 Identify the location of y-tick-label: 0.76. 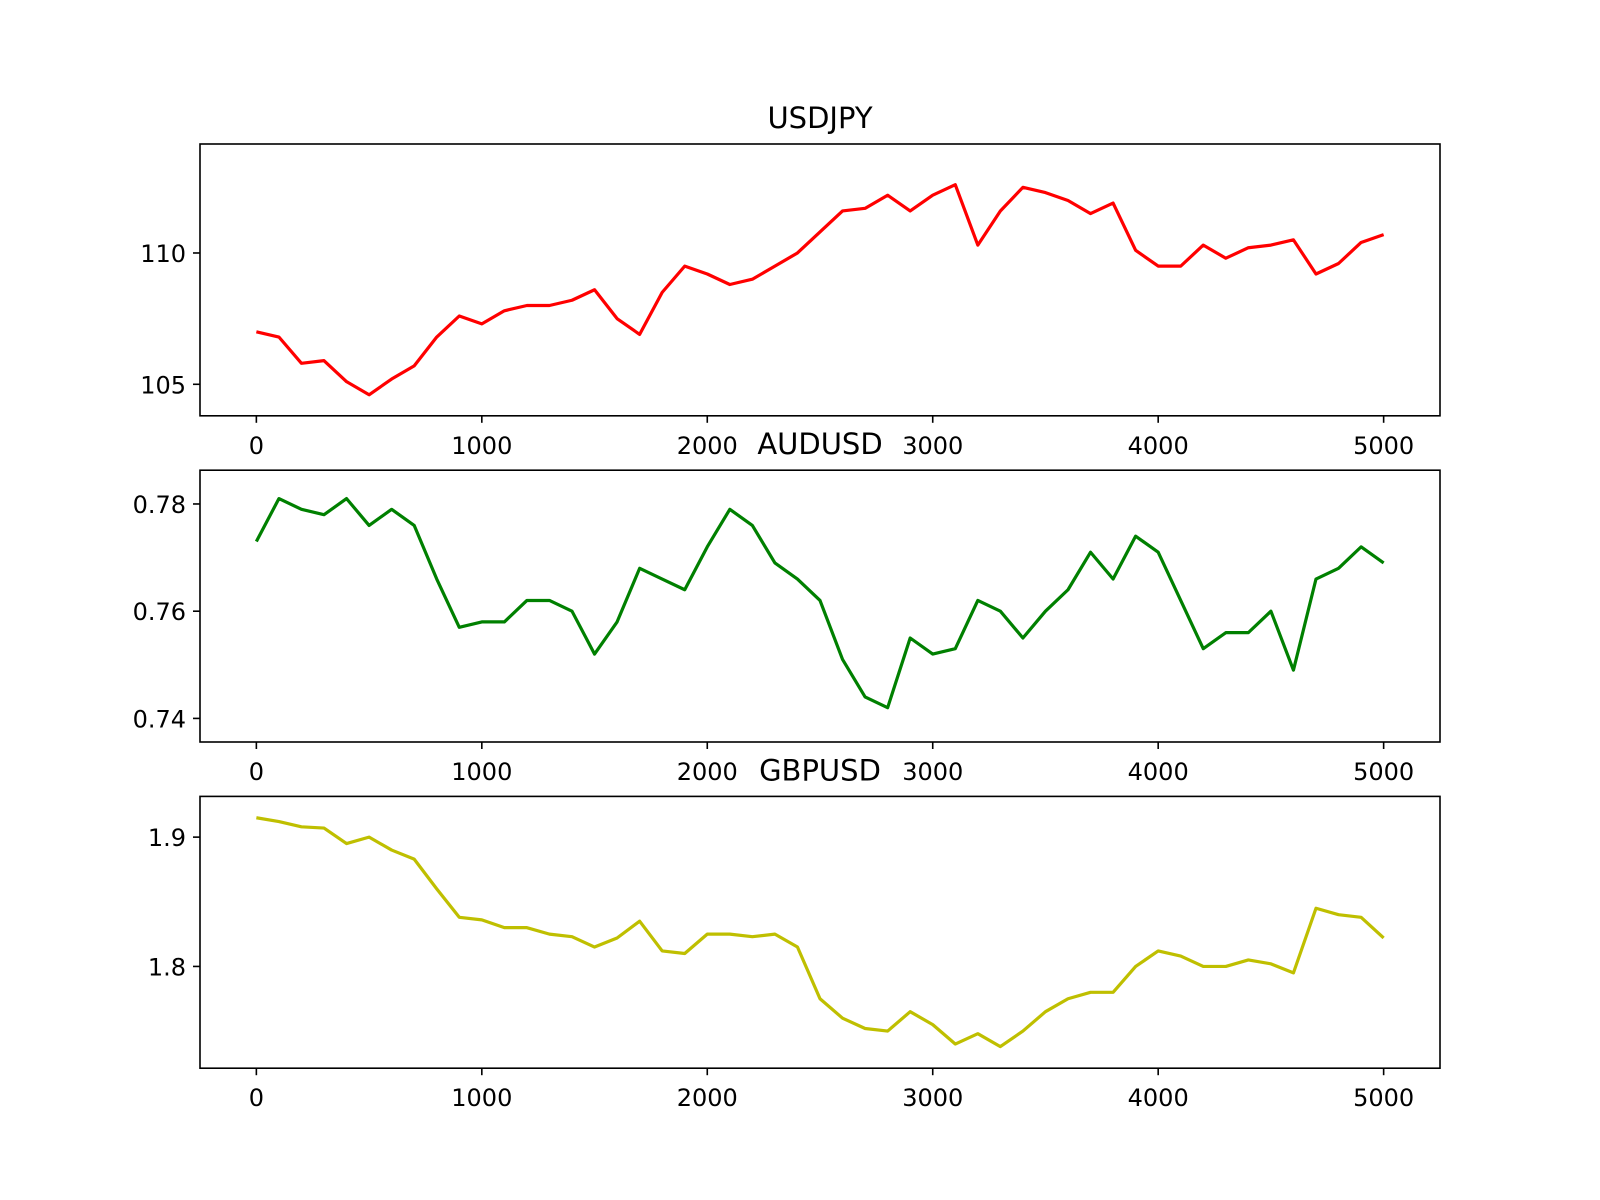
(159, 612).